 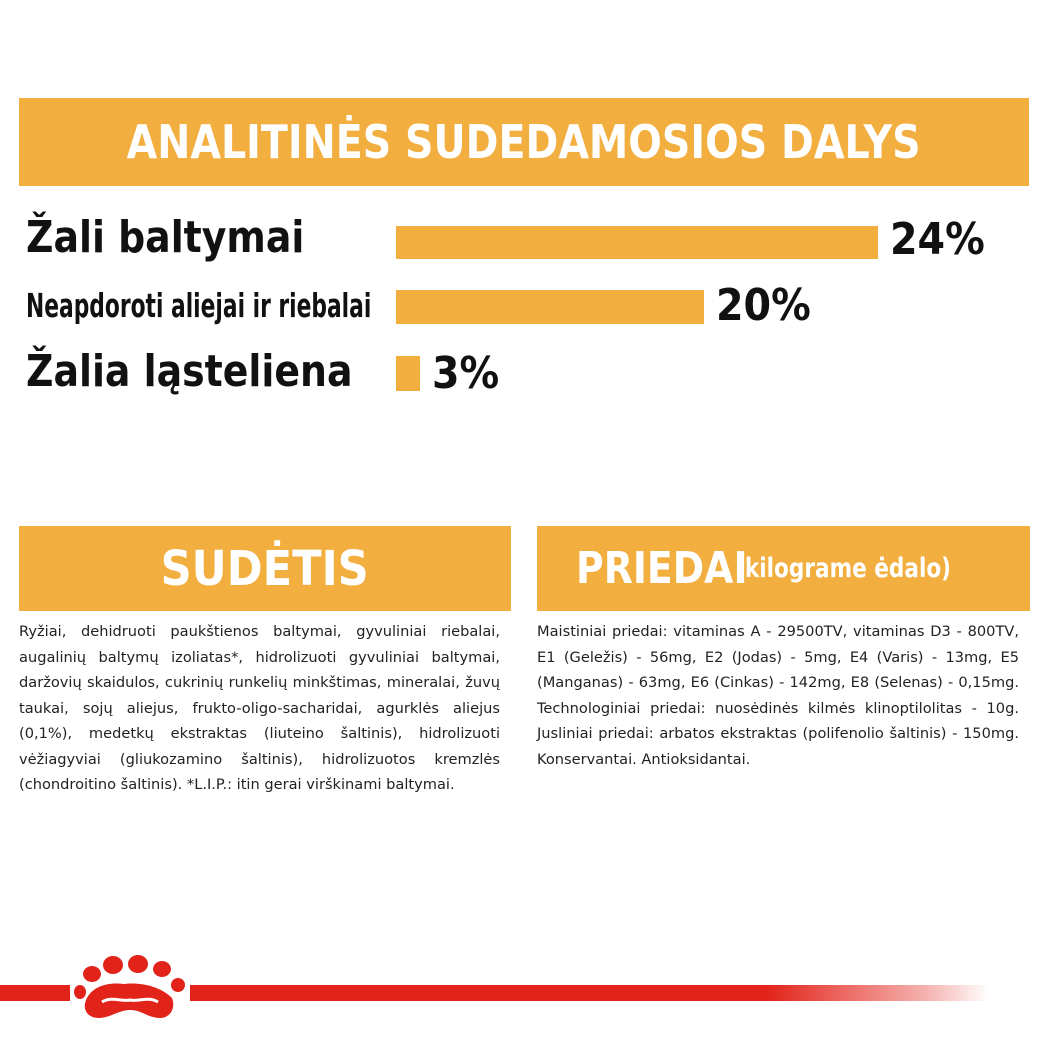 What do you see at coordinates (165, 237) in the screenshot?
I see `nutrient-label-protein: Žali baltymai` at bounding box center [165, 237].